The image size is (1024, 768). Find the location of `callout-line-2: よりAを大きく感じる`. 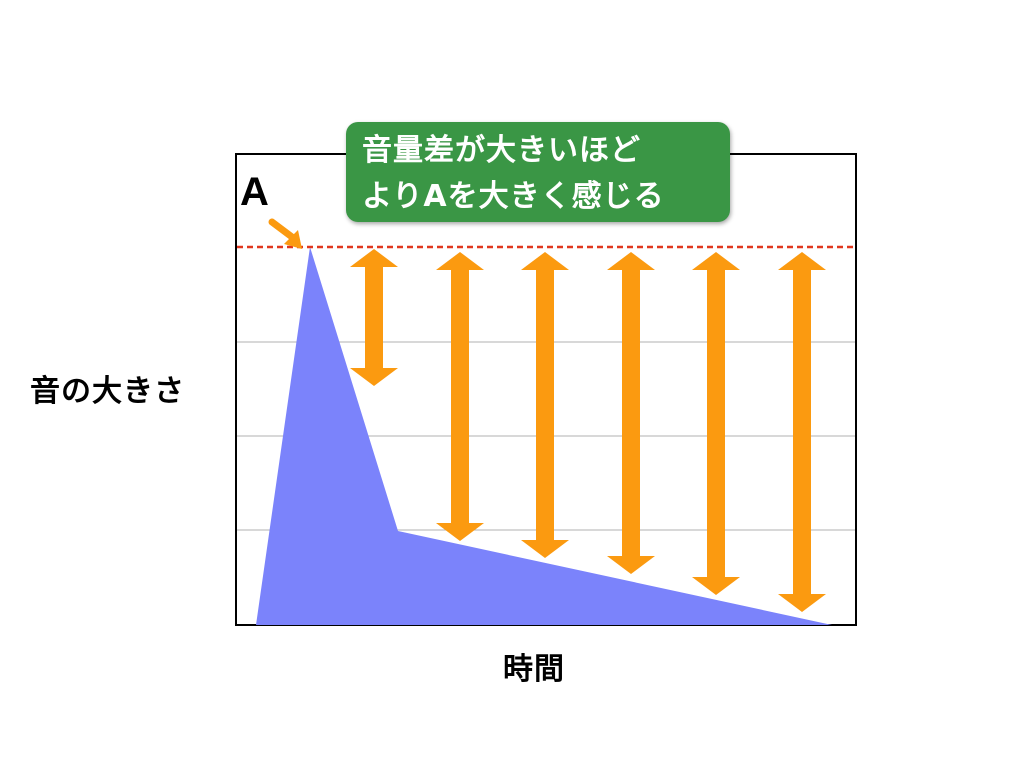

callout-line-2: よりAを大きく感じる is located at coordinates (513, 196).